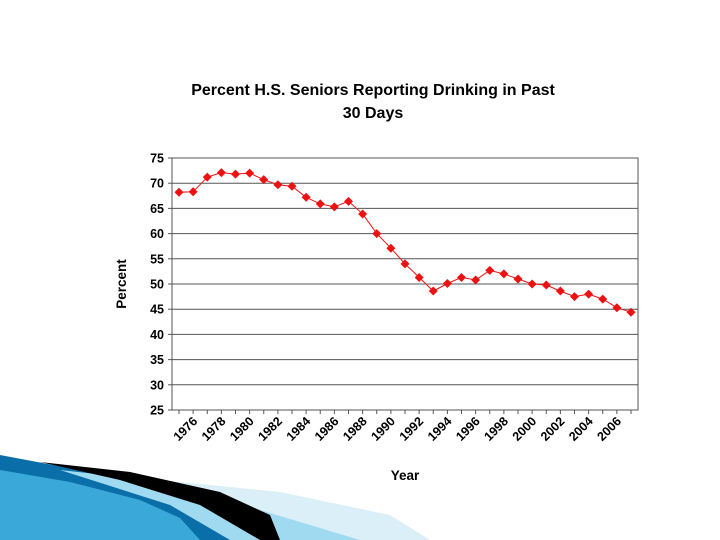 The width and height of the screenshot is (720, 540). I want to click on chart-title-line-2: 30 Days, so click(373, 113).